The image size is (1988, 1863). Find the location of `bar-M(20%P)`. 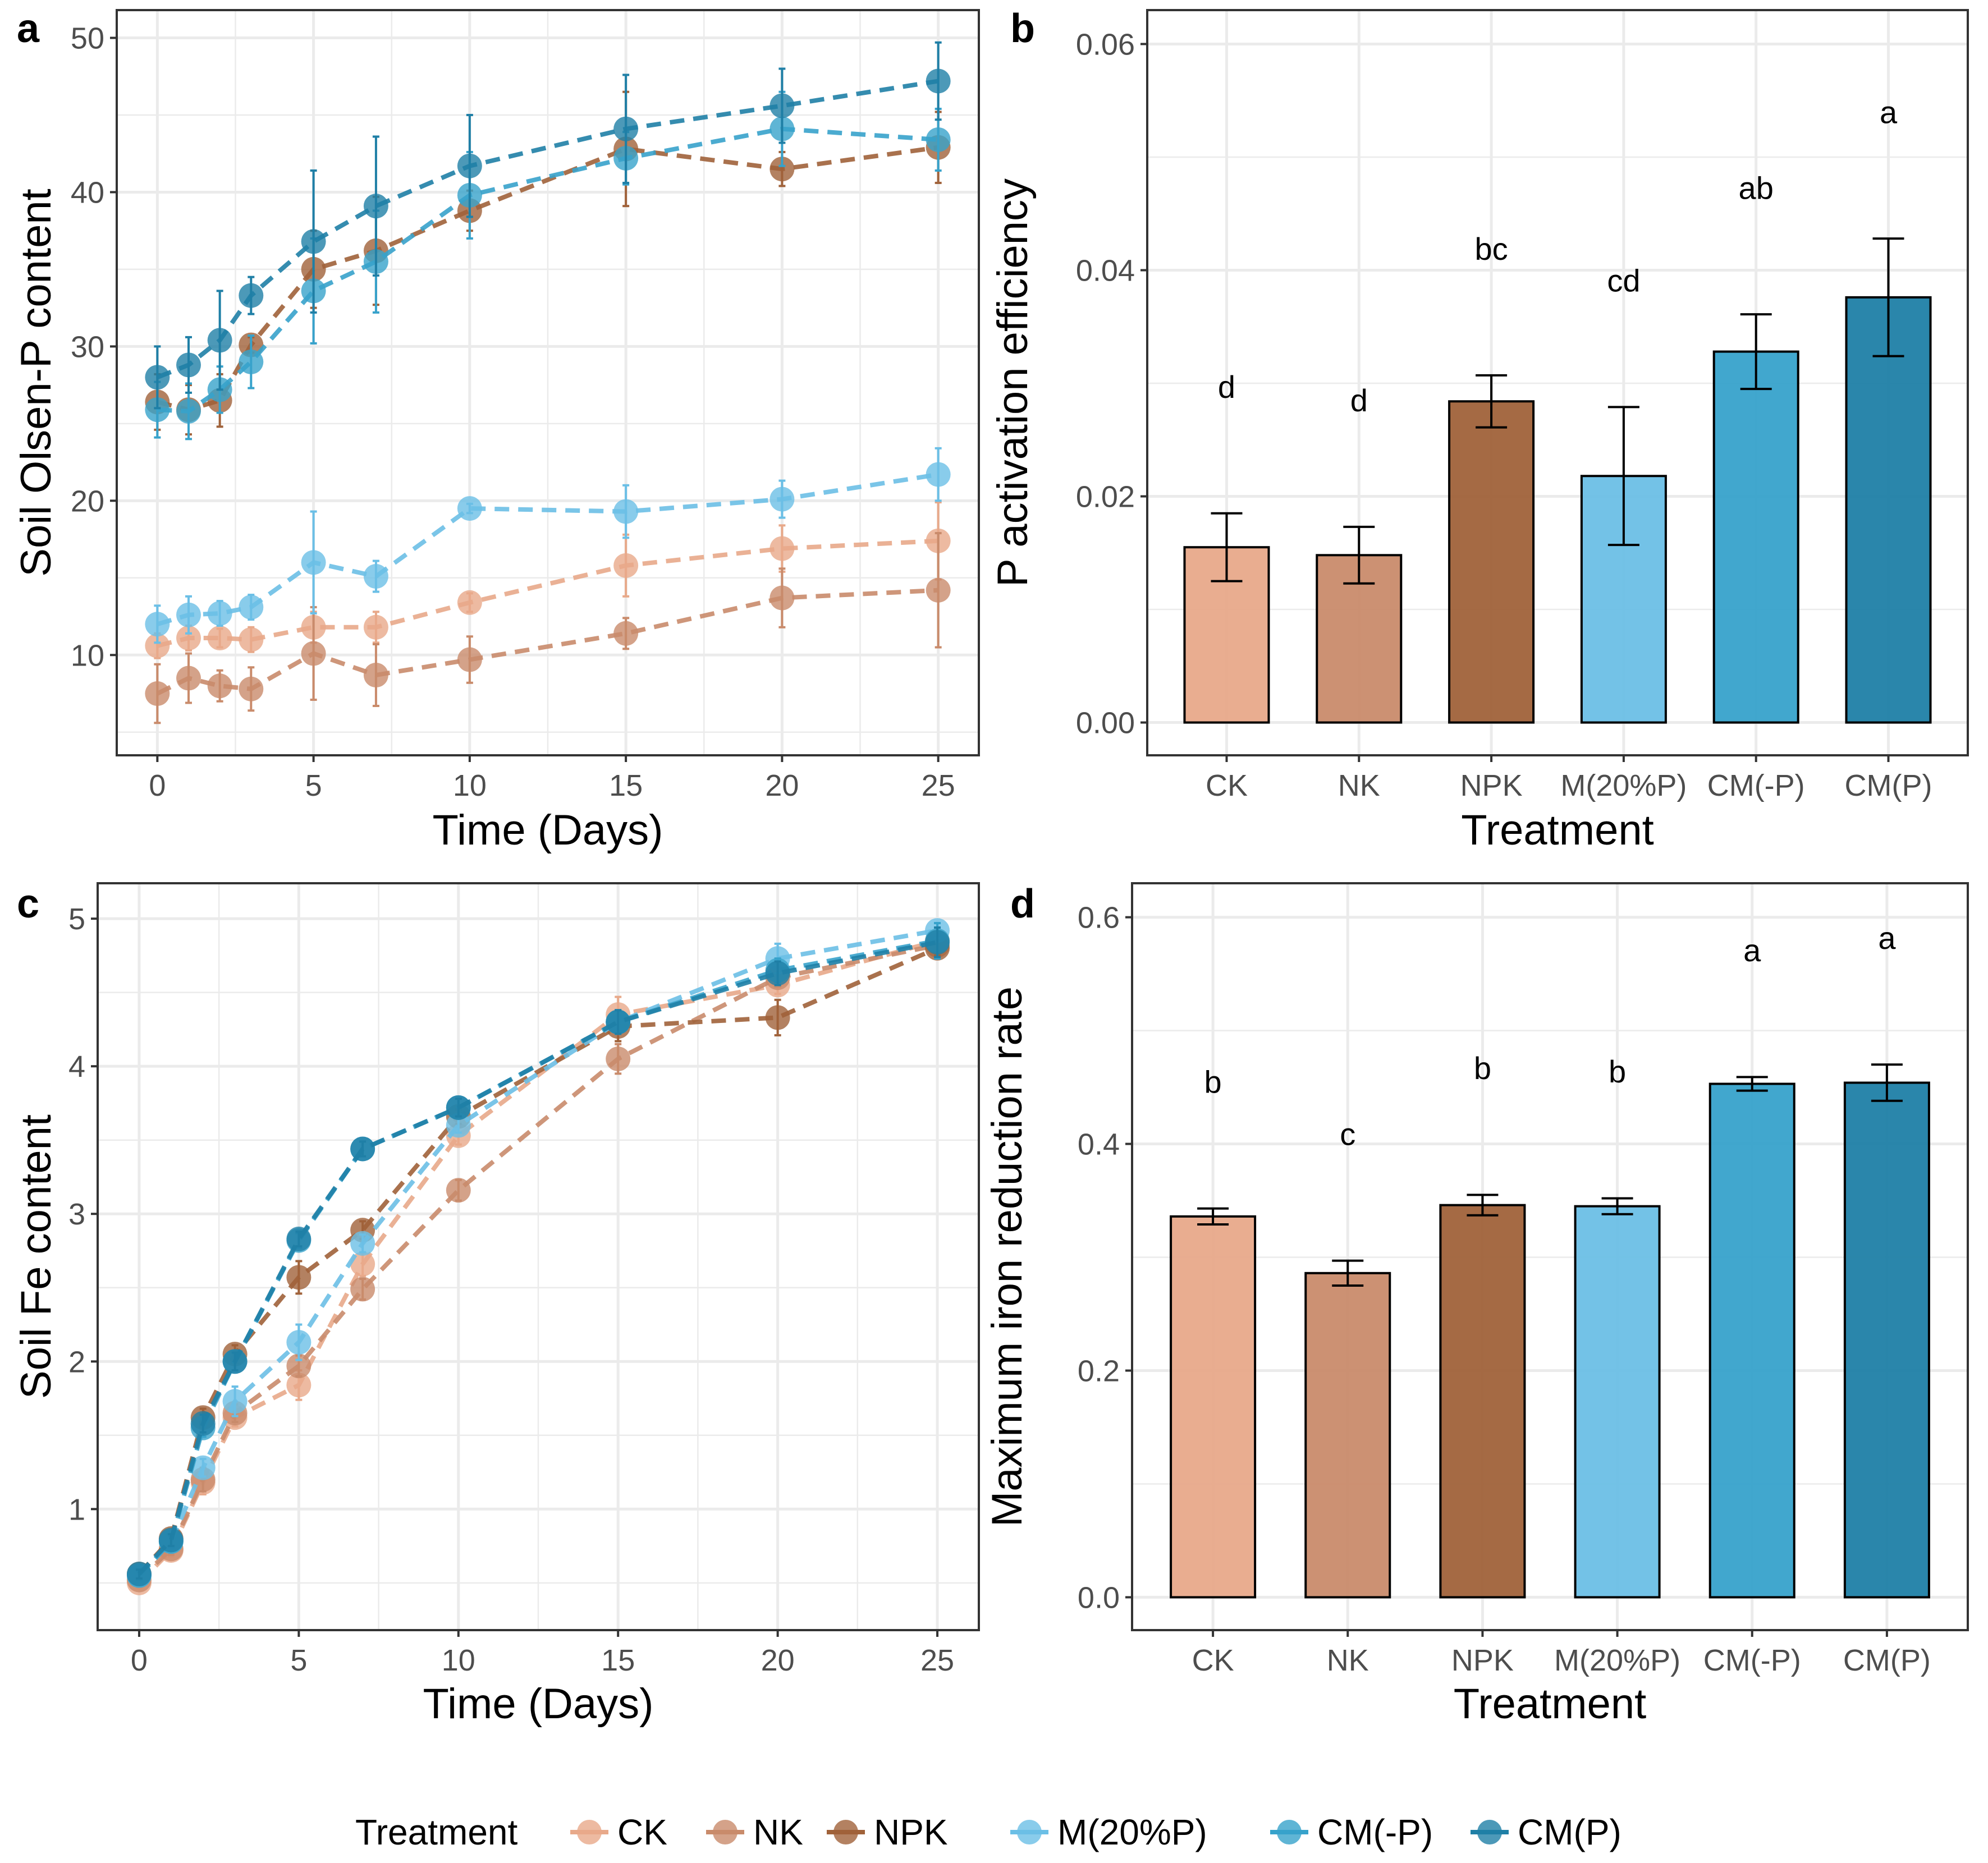

bar-M(20%P) is located at coordinates (1617, 1402).